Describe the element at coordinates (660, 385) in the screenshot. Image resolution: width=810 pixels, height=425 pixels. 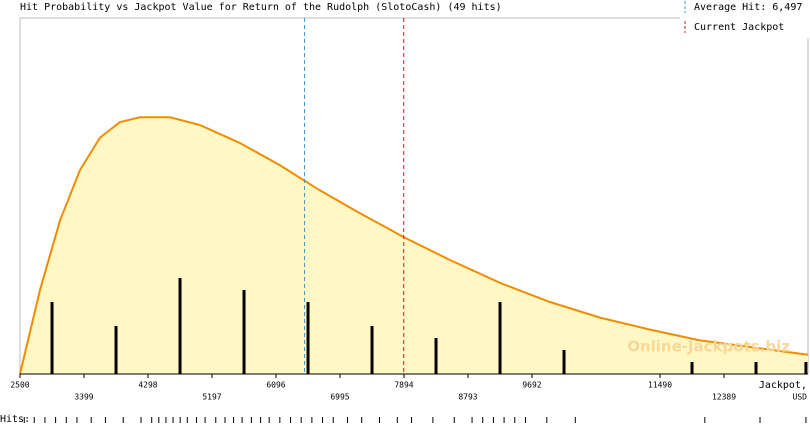
I see `x-tick-label: 11490` at that location.